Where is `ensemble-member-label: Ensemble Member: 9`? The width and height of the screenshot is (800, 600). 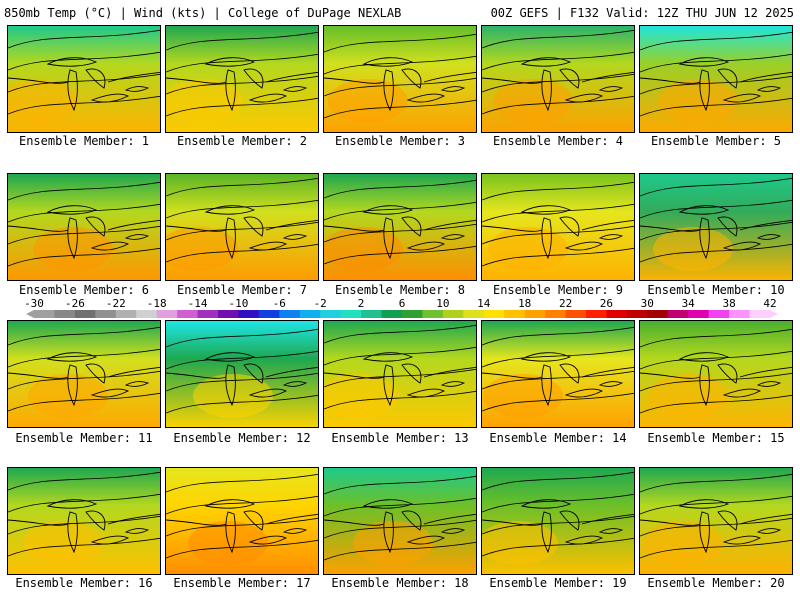 ensemble-member-label: Ensemble Member: 9 is located at coordinates (558, 290).